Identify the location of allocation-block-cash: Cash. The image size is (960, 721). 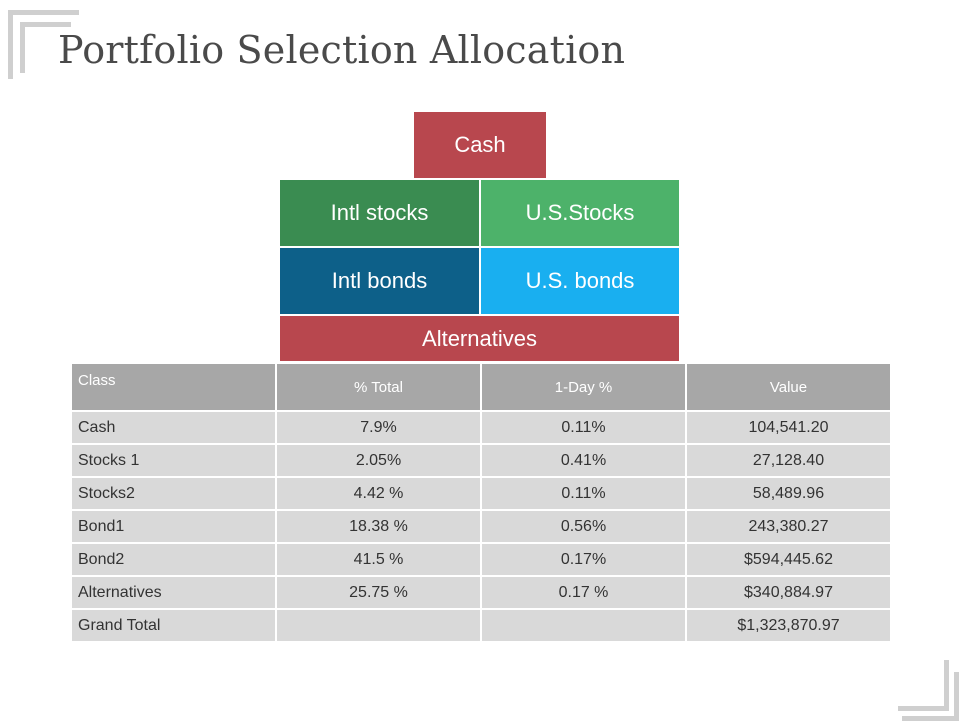
(480, 145).